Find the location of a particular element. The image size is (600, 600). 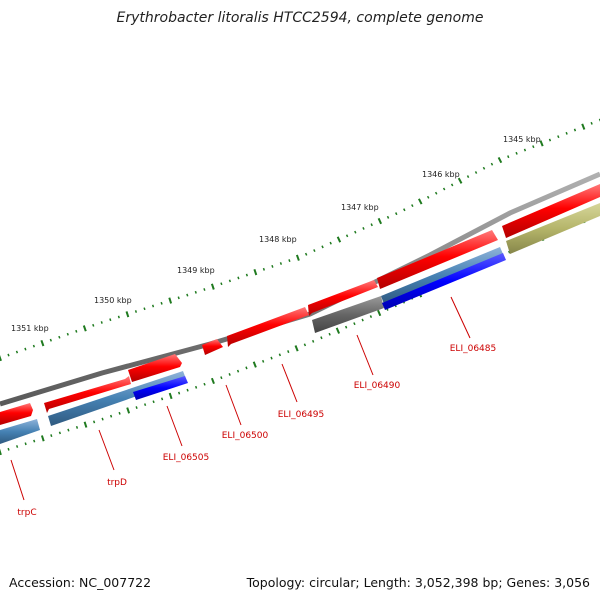

gene-label-ELI_06505: ELI_06505 is located at coordinates (186, 458).